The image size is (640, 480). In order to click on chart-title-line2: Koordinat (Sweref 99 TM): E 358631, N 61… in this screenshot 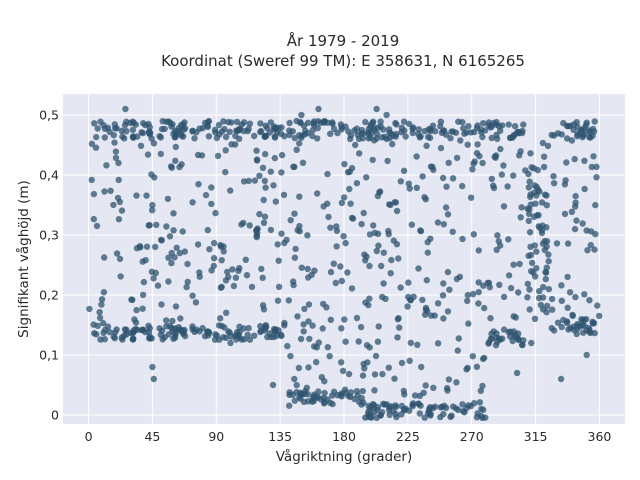, I will do `click(343, 61)`.